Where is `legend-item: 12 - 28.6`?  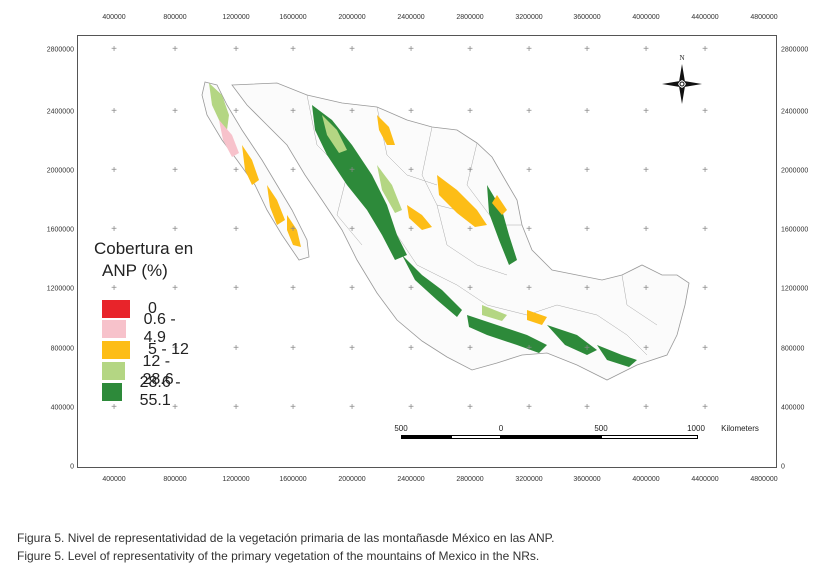 legend-item: 12 - 28.6 is located at coordinates (147, 370).